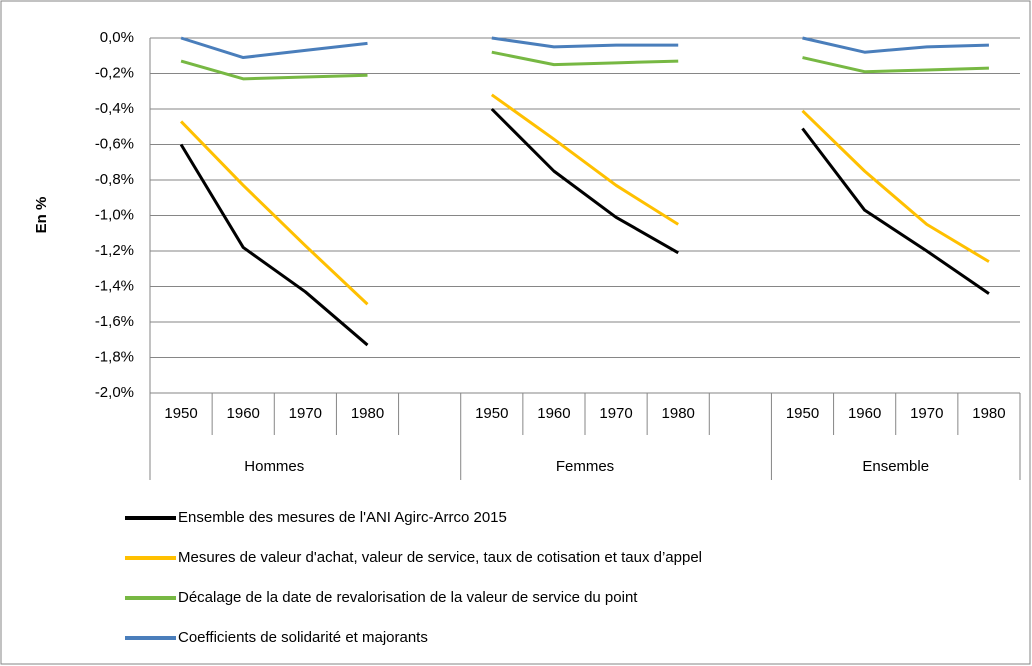 This screenshot has height=666, width=1032. What do you see at coordinates (585, 466) in the screenshot?
I see `group-label: Femmes` at bounding box center [585, 466].